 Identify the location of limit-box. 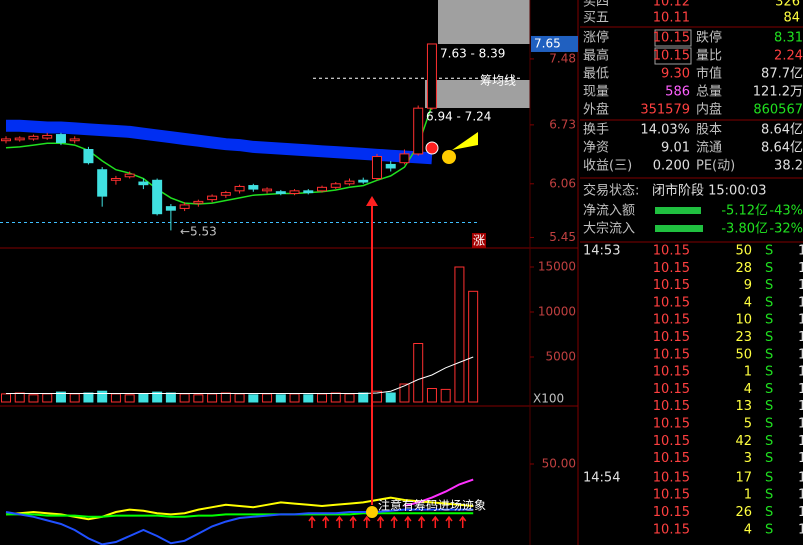
(673, 38).